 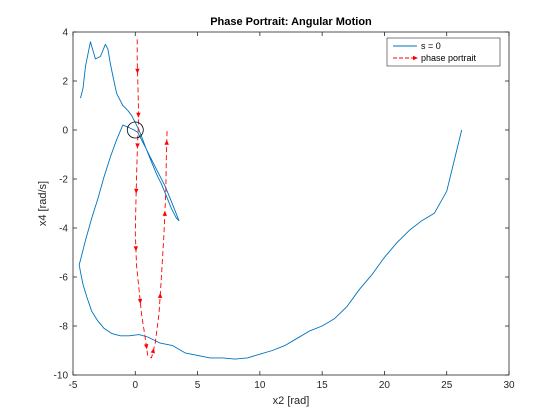 I want to click on x-tick-label: 5, so click(x=198, y=385).